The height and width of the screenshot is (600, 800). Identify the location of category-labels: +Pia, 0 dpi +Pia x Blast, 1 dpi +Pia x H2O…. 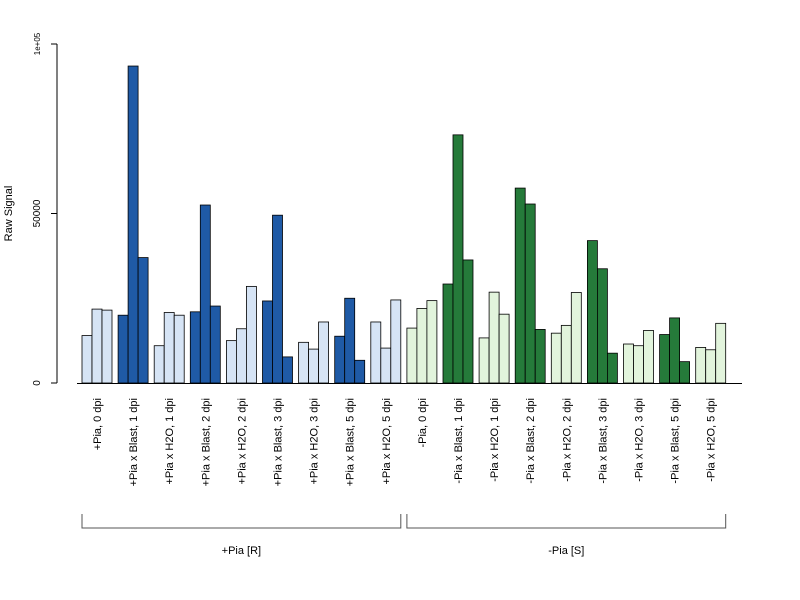
(405, 442).